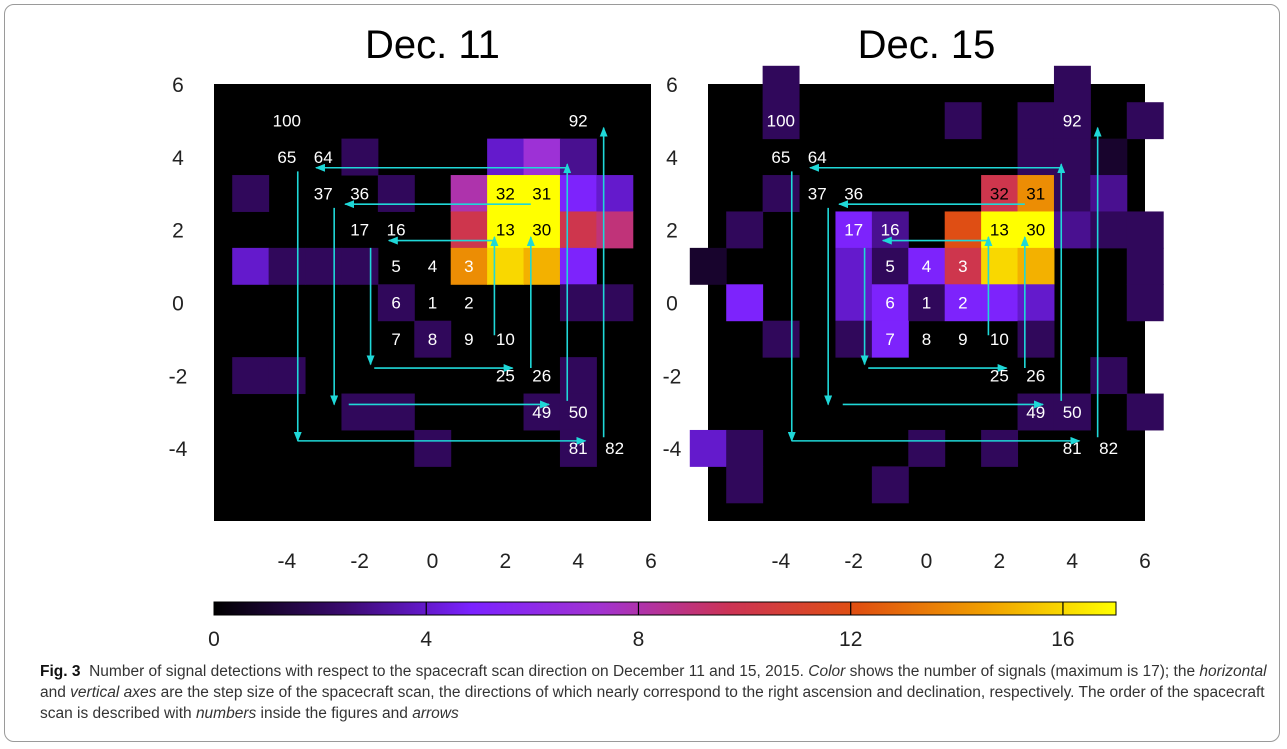 Image resolution: width=1287 pixels, height=749 pixels. Describe the element at coordinates (541, 230) in the screenshot. I see `scan-order-label: 30` at that location.